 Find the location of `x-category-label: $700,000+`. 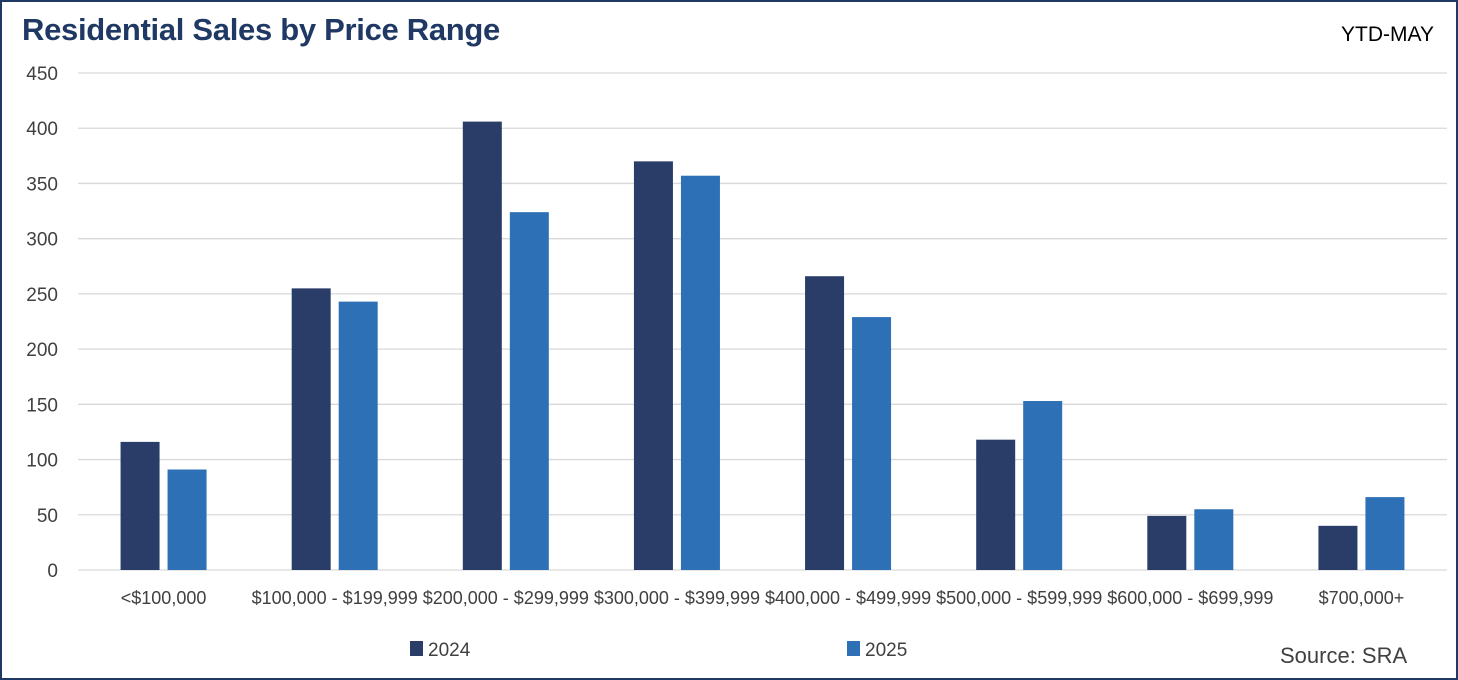

x-category-label: $700,000+ is located at coordinates (1362, 598).